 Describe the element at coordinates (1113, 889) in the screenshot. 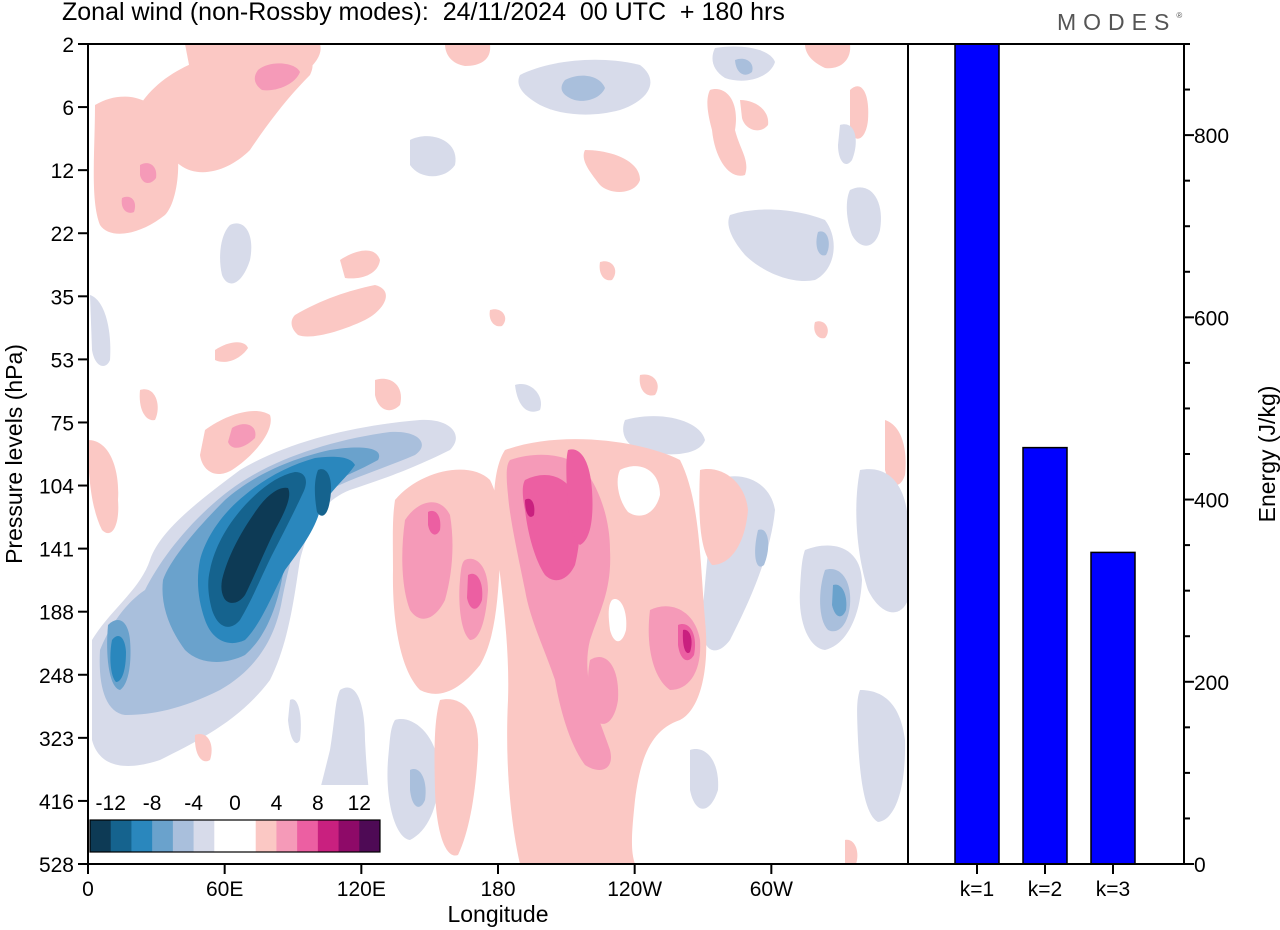

I see `bar-category-label: k=3` at that location.